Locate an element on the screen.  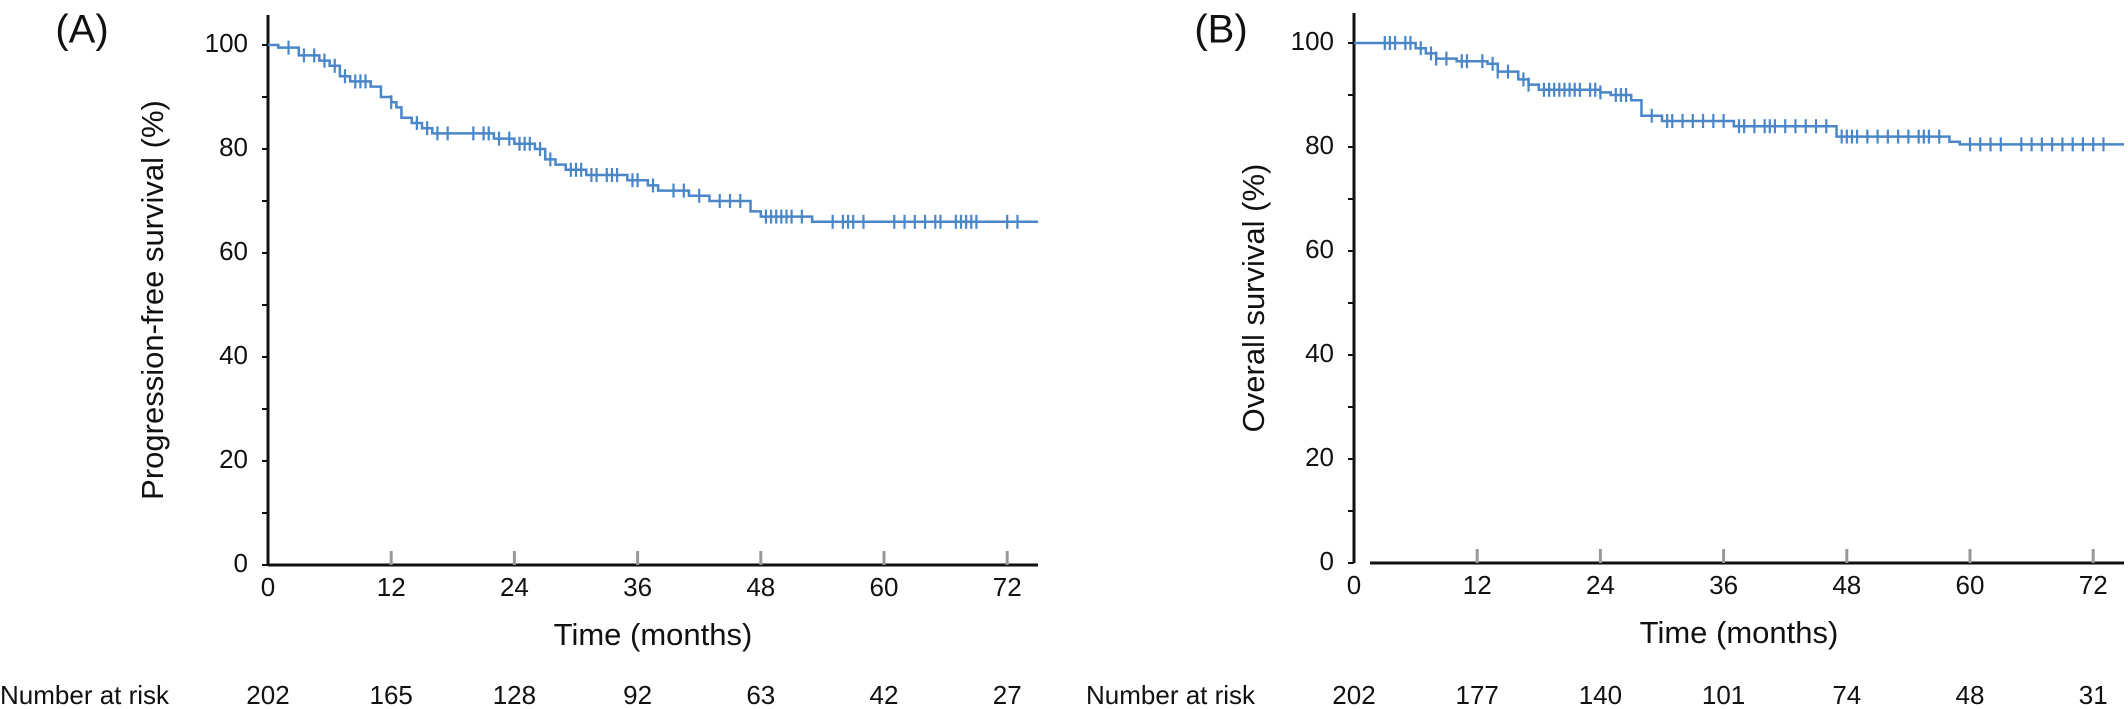
risk-table-value: 128 is located at coordinates (514, 694).